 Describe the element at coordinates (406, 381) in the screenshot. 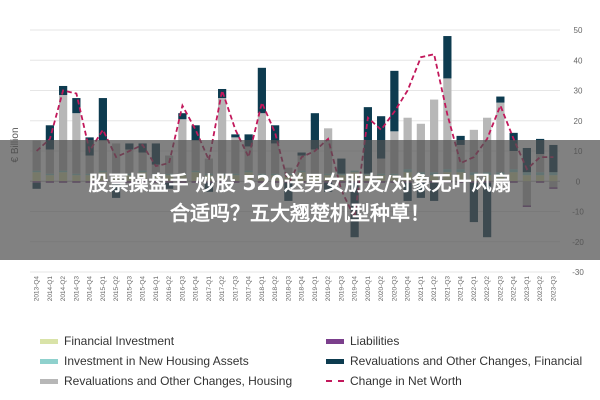

I see `legend-label: Change in Net Worth` at that location.